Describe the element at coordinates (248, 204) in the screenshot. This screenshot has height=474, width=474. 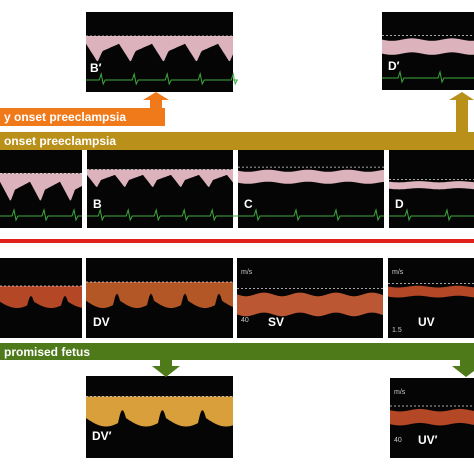
I see `panel-label: C` at that location.